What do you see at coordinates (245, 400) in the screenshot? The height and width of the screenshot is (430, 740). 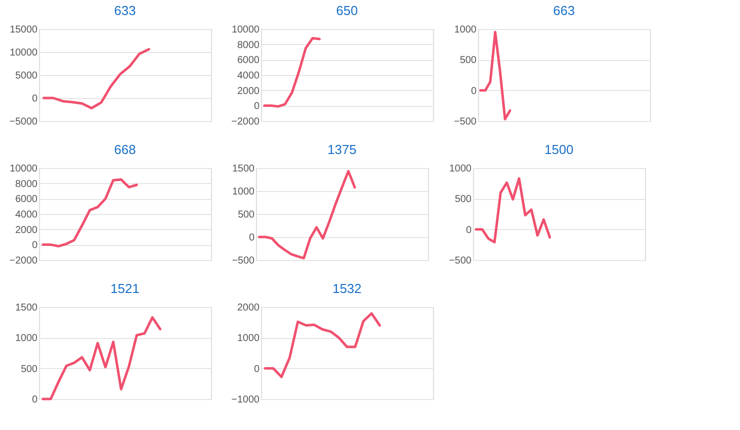 I see `y-tick-label: −1000` at bounding box center [245, 400].